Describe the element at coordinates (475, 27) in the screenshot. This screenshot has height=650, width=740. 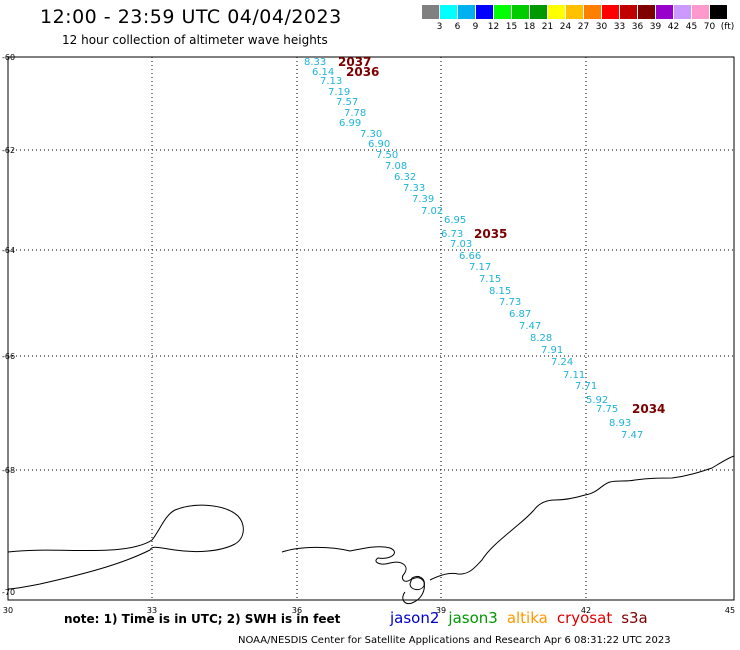
I see `legend-label: 9` at that location.